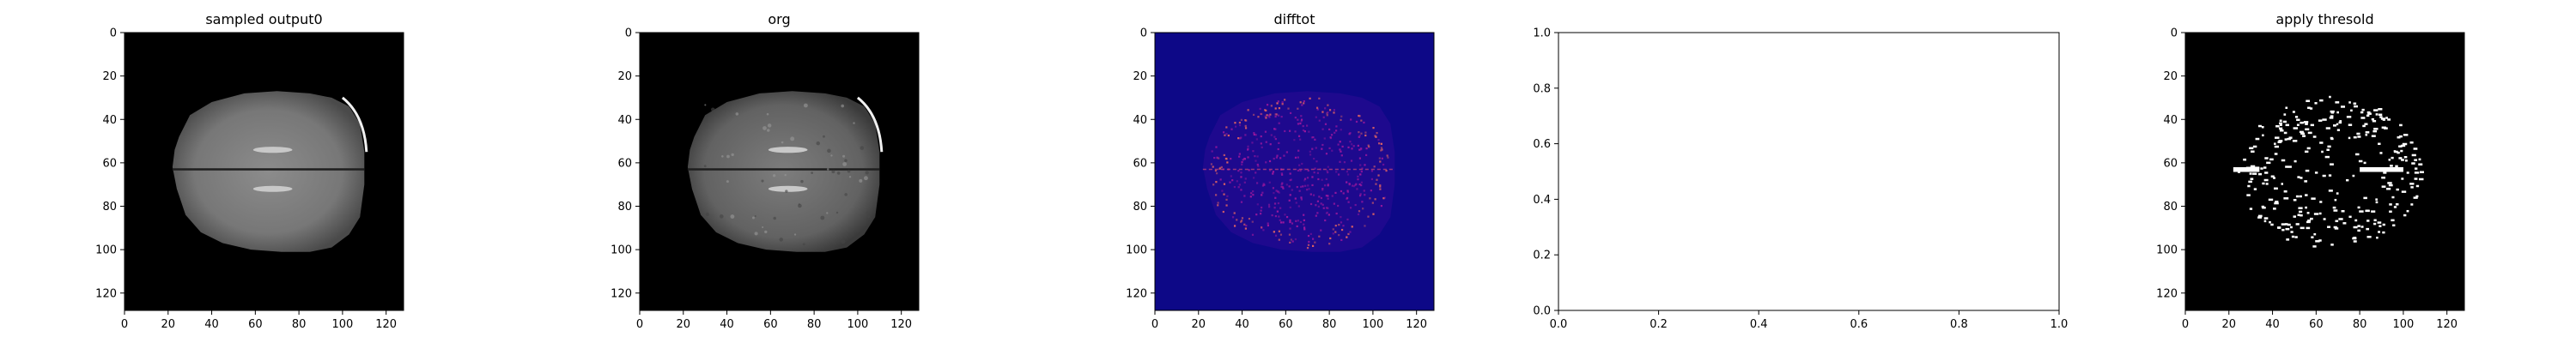 Image resolution: width=2576 pixels, height=343 pixels. I want to click on x-tick-label: 80, so click(814, 325).